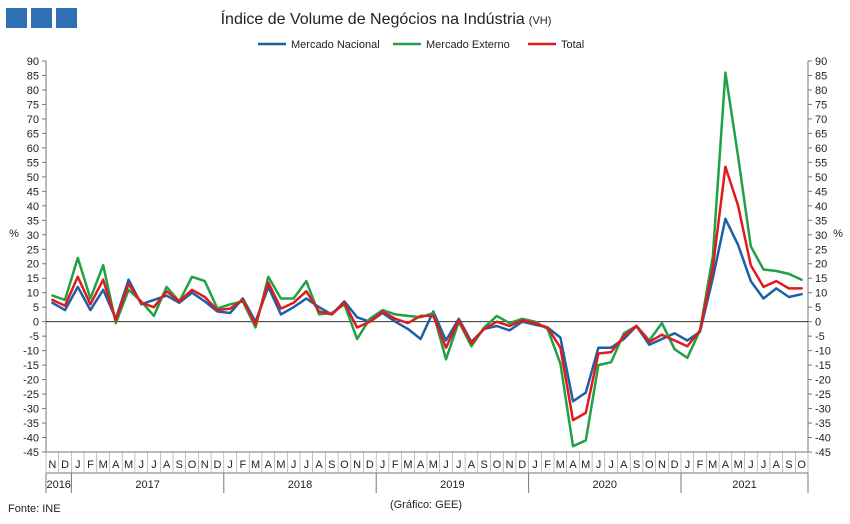 The width and height of the screenshot is (850, 524). Describe the element at coordinates (821, 279) in the screenshot. I see `y-tick-label-right: 15` at that location.